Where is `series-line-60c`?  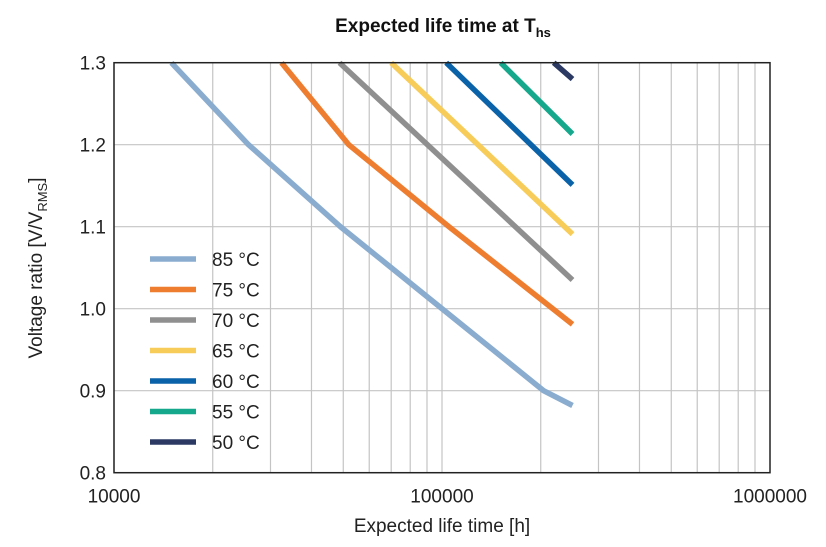
series-line-60c is located at coordinates (509, 123).